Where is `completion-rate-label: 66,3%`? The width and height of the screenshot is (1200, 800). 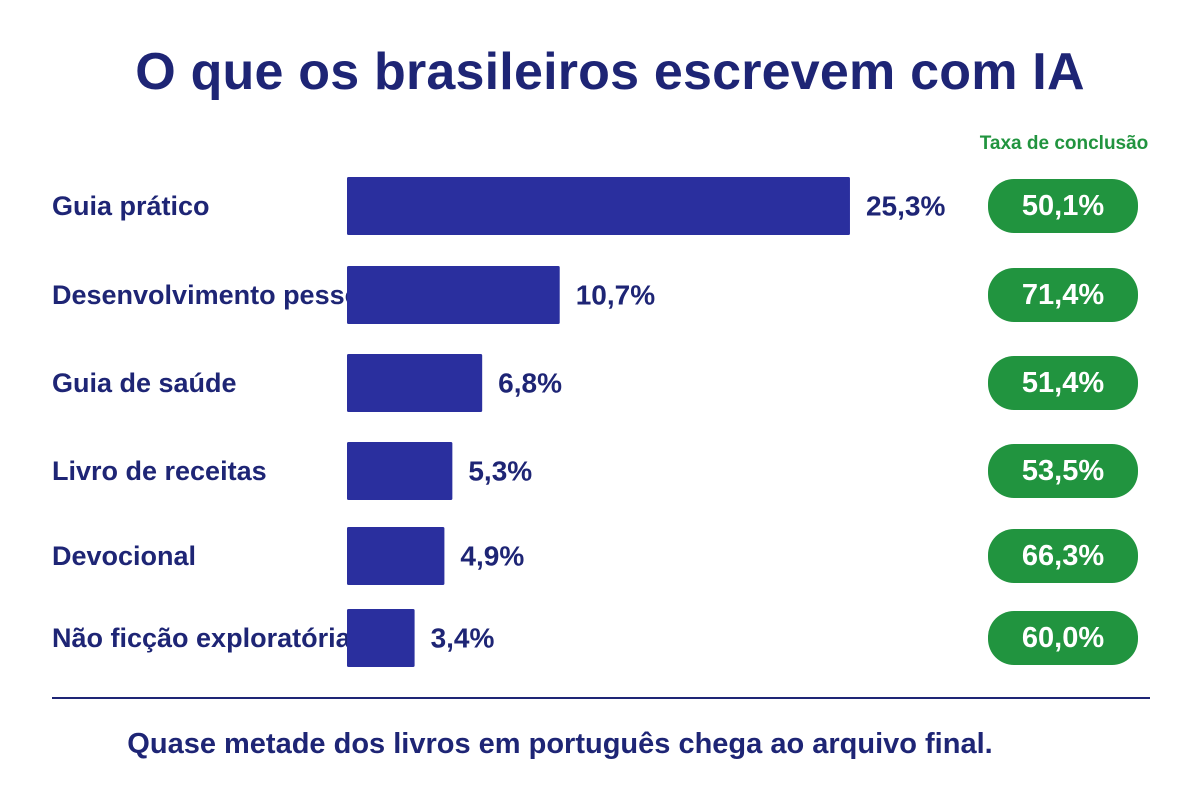
completion-rate-label: 66,3% is located at coordinates (1063, 556).